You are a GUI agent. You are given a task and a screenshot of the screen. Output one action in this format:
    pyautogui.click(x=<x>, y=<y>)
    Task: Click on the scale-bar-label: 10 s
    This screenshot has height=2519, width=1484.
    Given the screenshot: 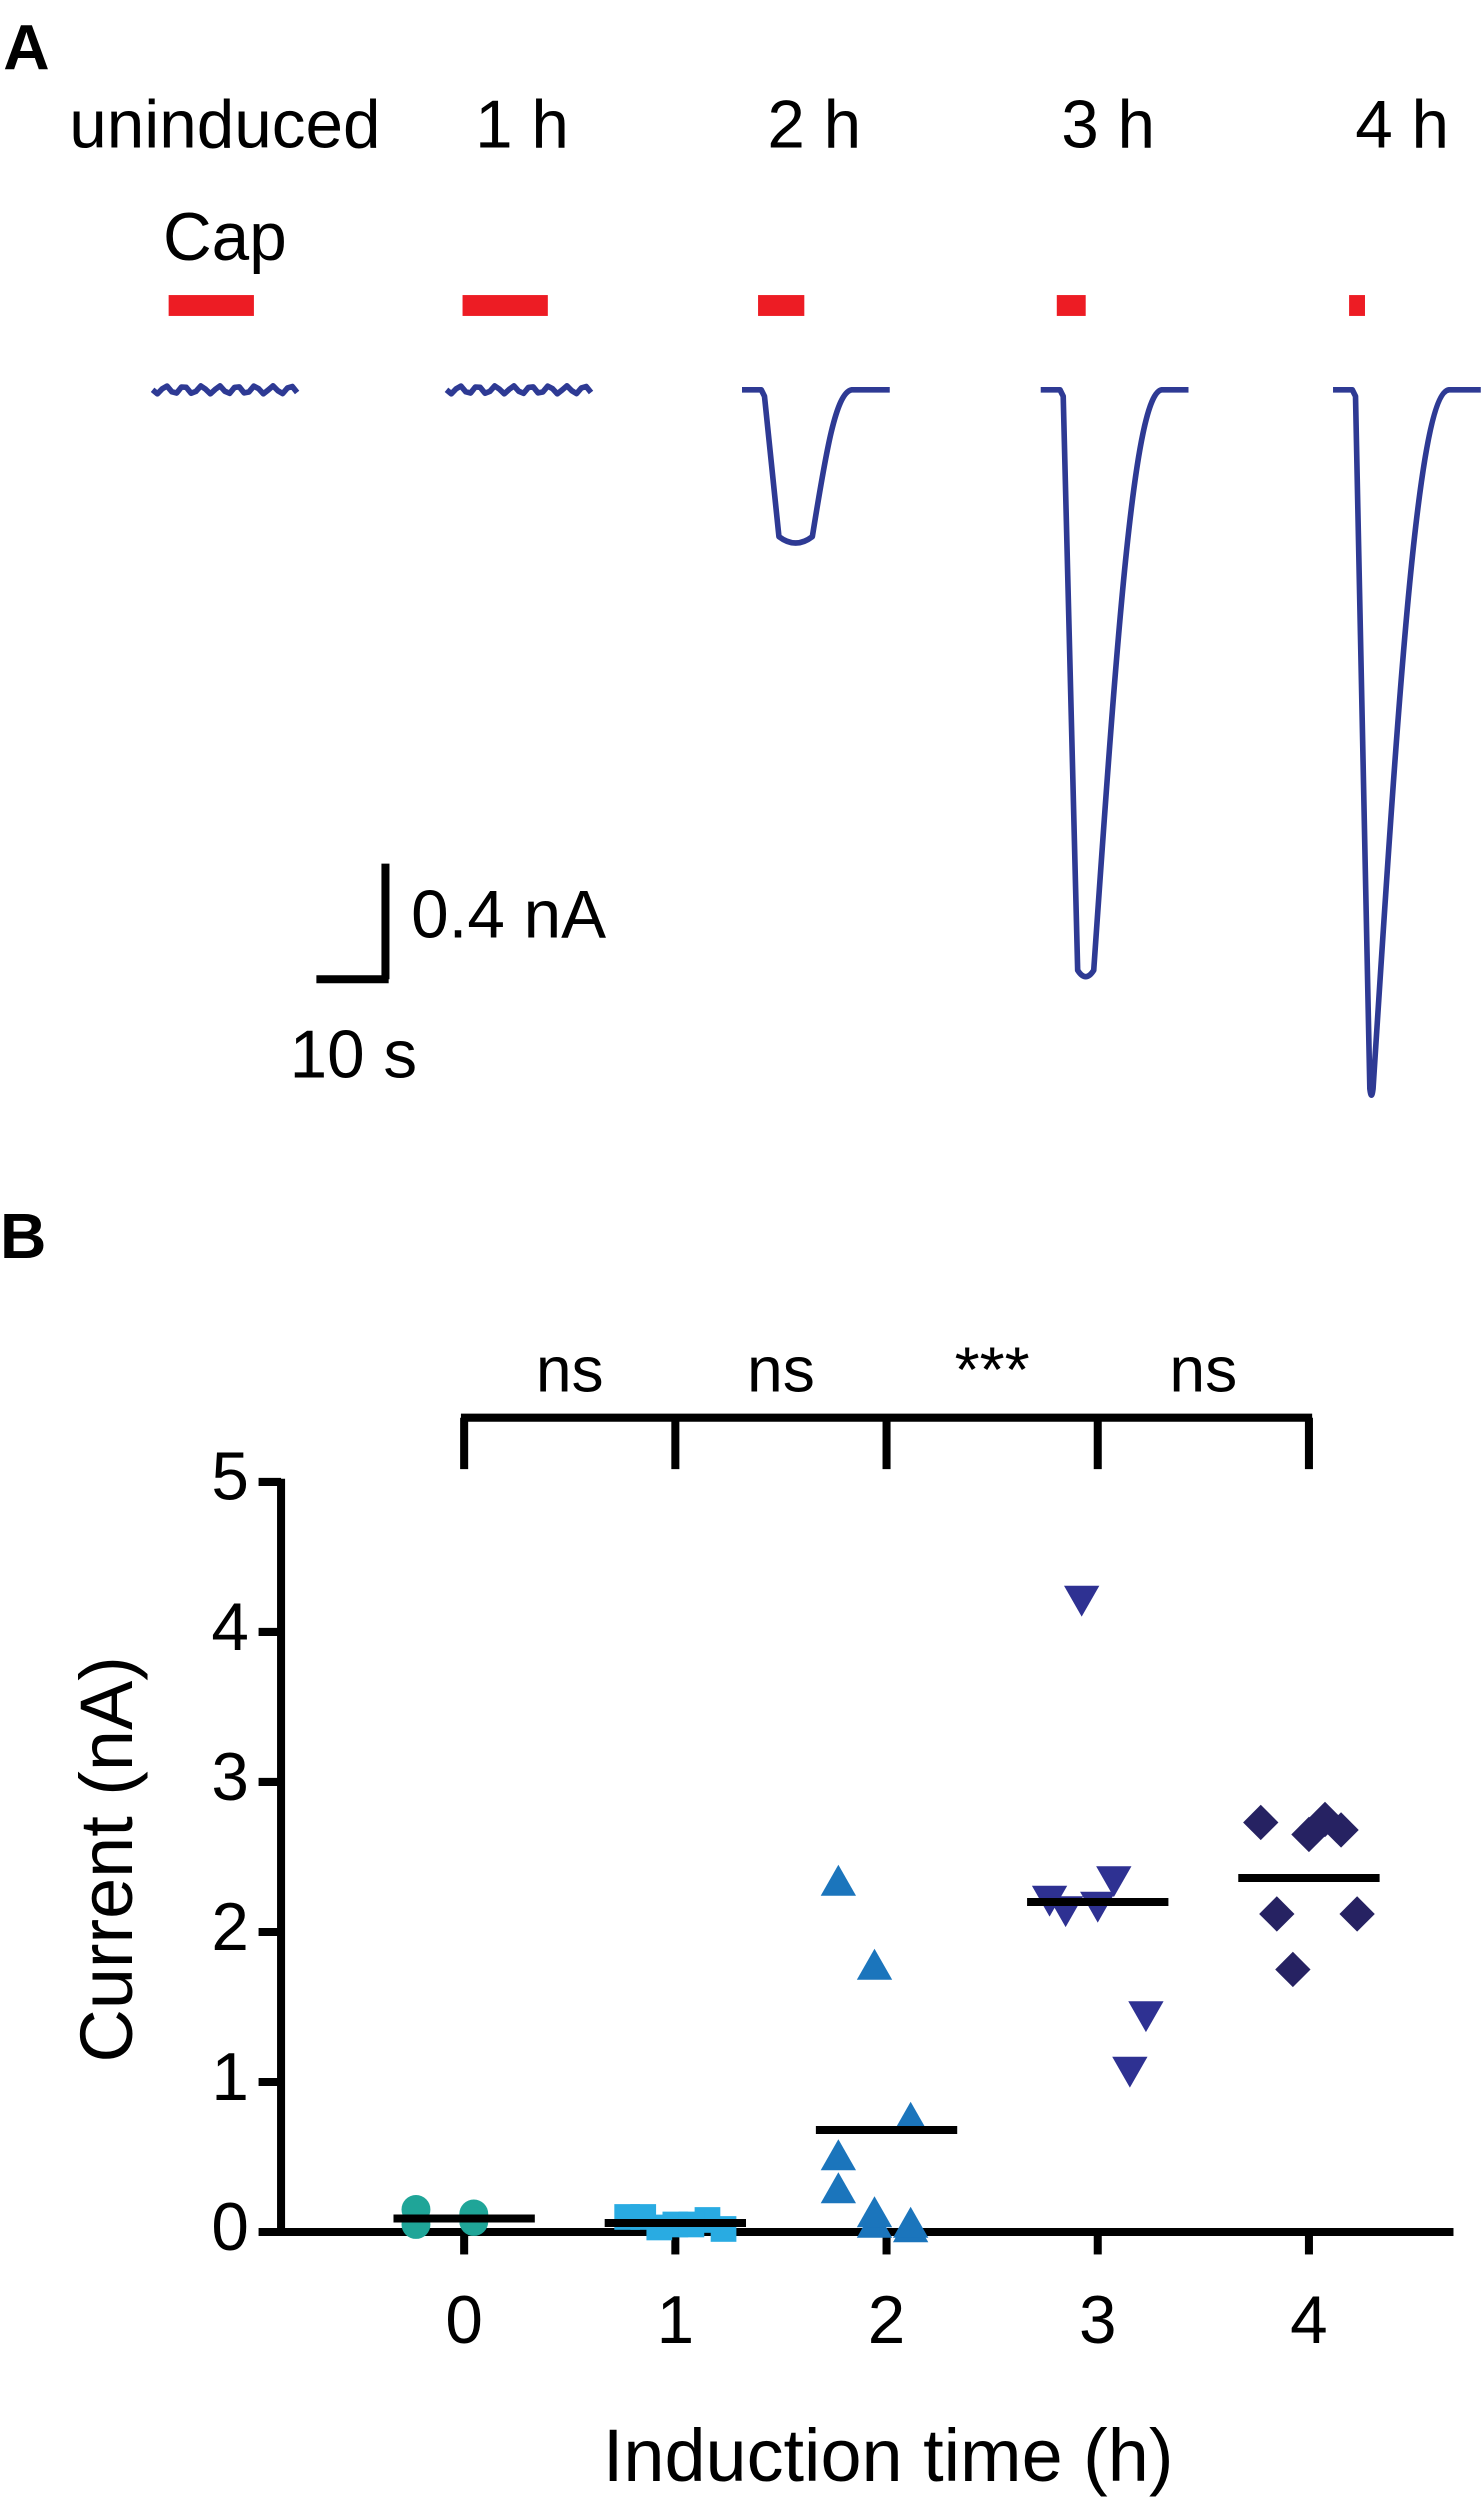 What is the action you would take?
    pyautogui.click(x=353, y=1054)
    